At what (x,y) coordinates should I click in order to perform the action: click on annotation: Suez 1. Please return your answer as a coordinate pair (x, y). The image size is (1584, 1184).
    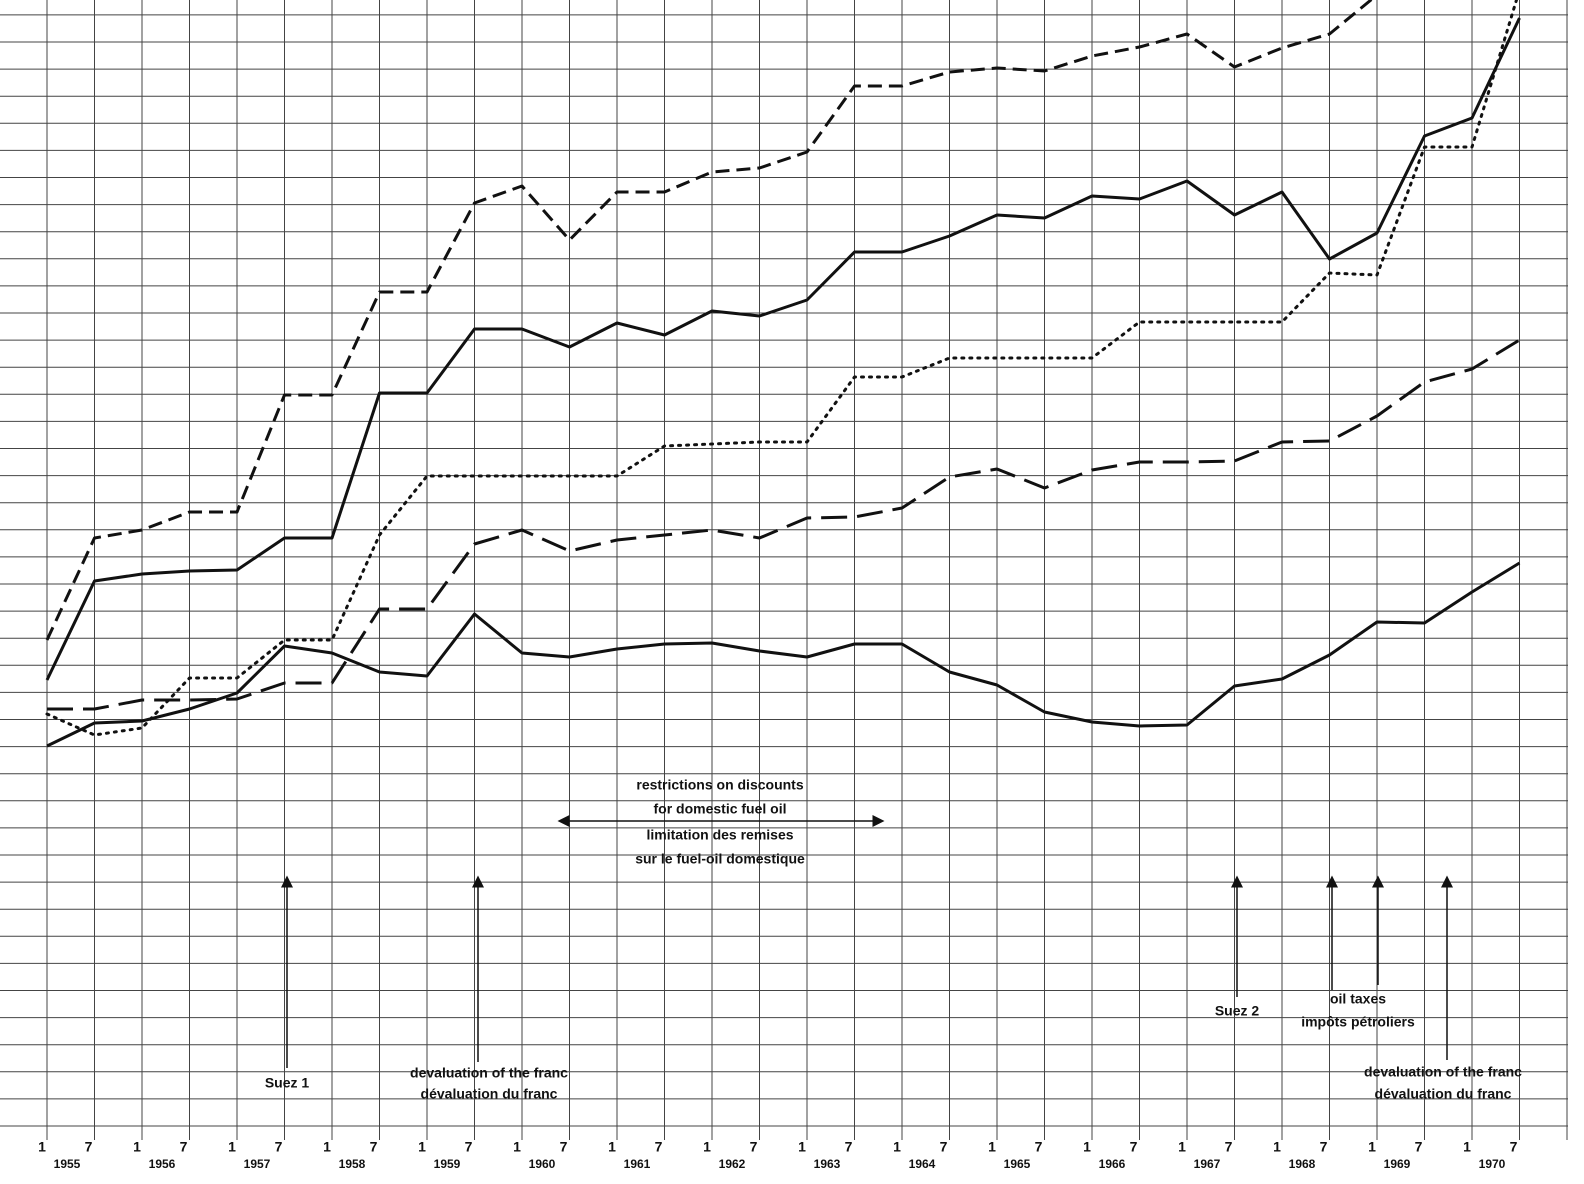
    Looking at the image, I should click on (287, 1083).